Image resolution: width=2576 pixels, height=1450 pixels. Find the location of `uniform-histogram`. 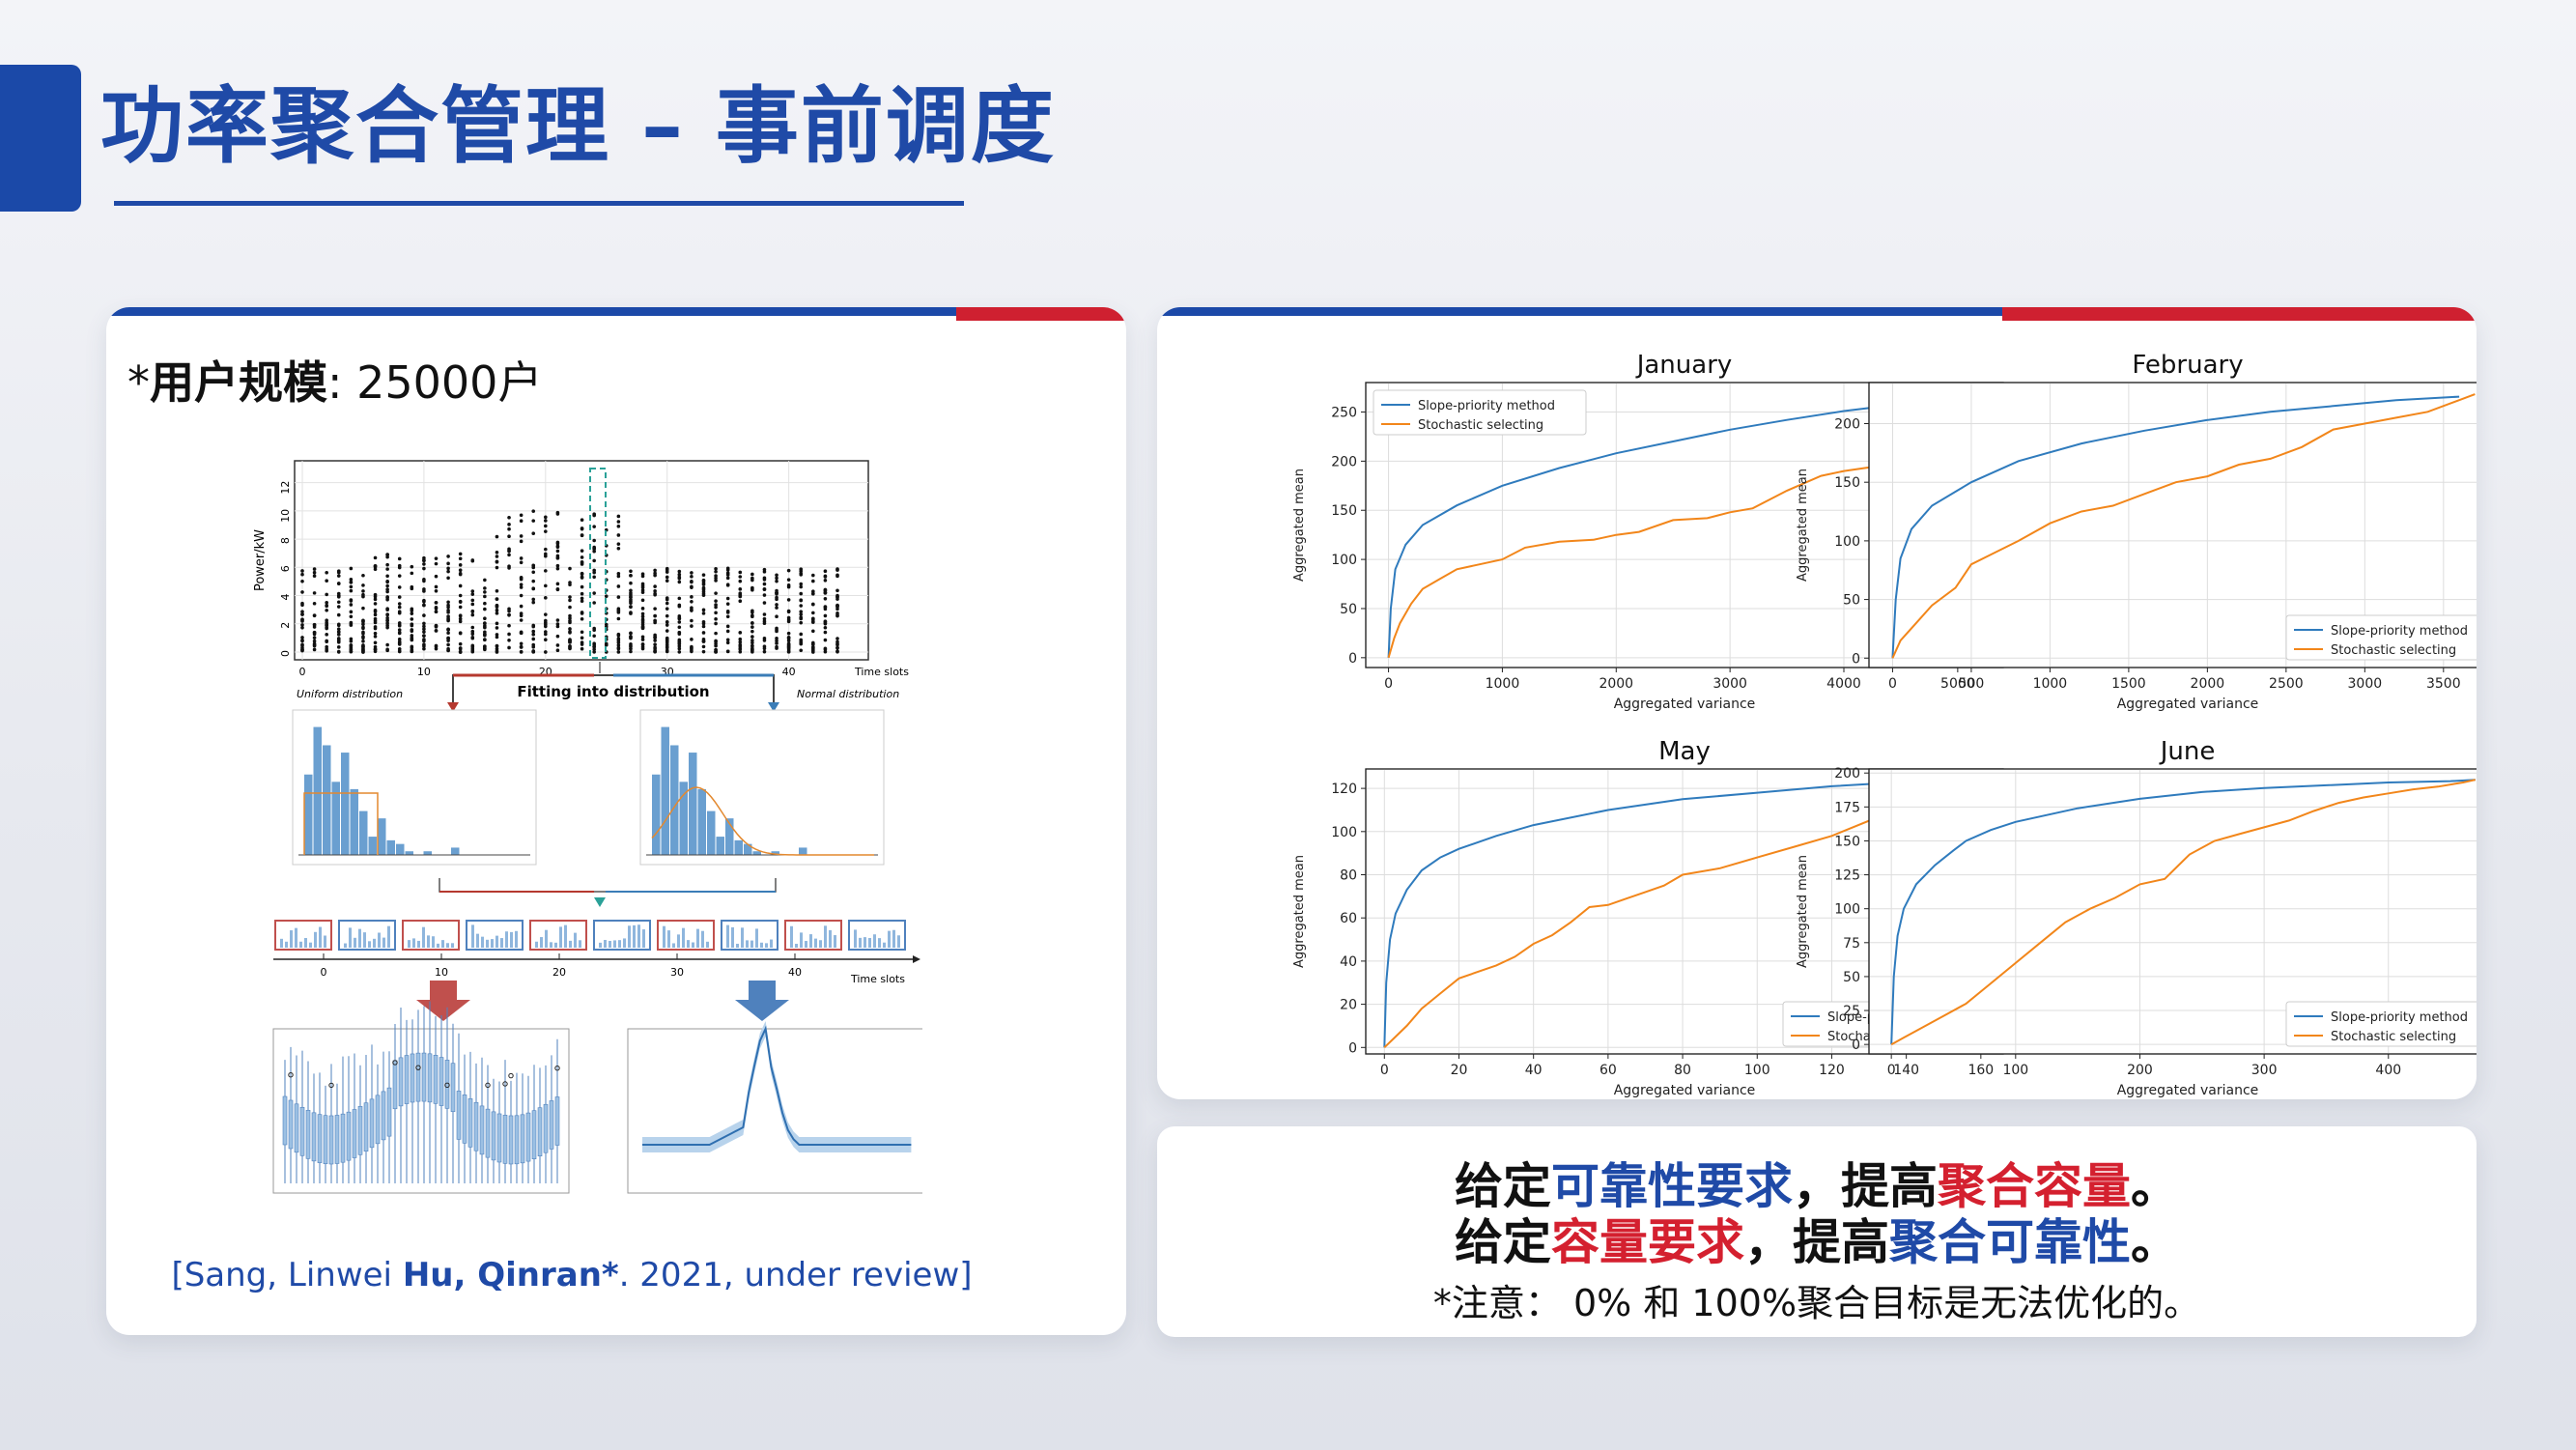

uniform-histogram is located at coordinates (414, 788).